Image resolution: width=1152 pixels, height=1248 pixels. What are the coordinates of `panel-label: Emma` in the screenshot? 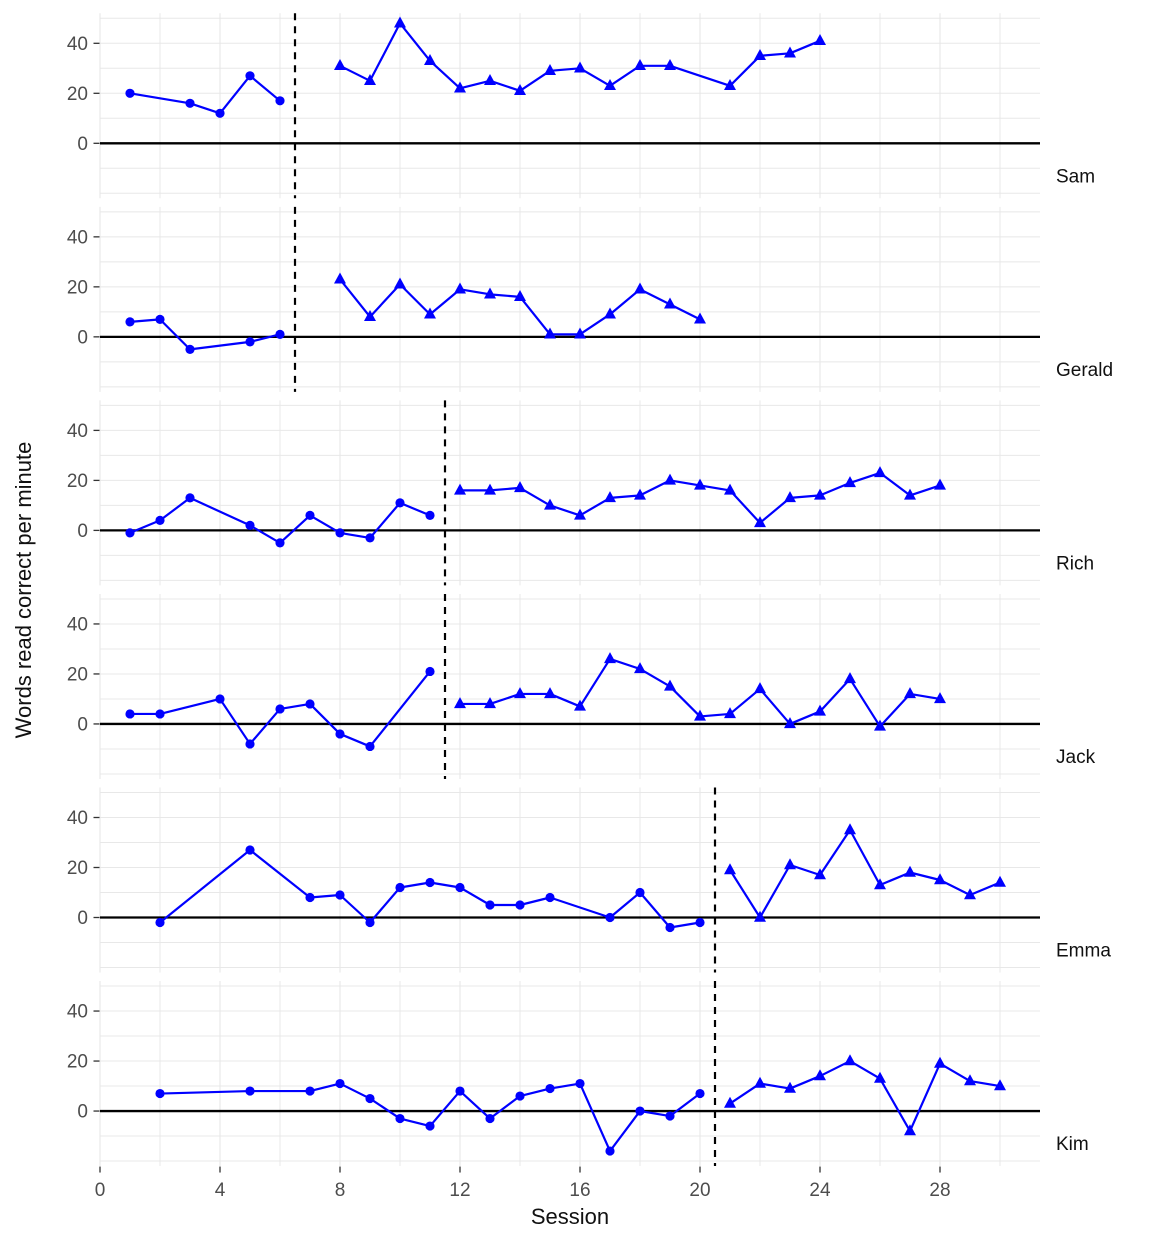 It's located at (1083, 951).